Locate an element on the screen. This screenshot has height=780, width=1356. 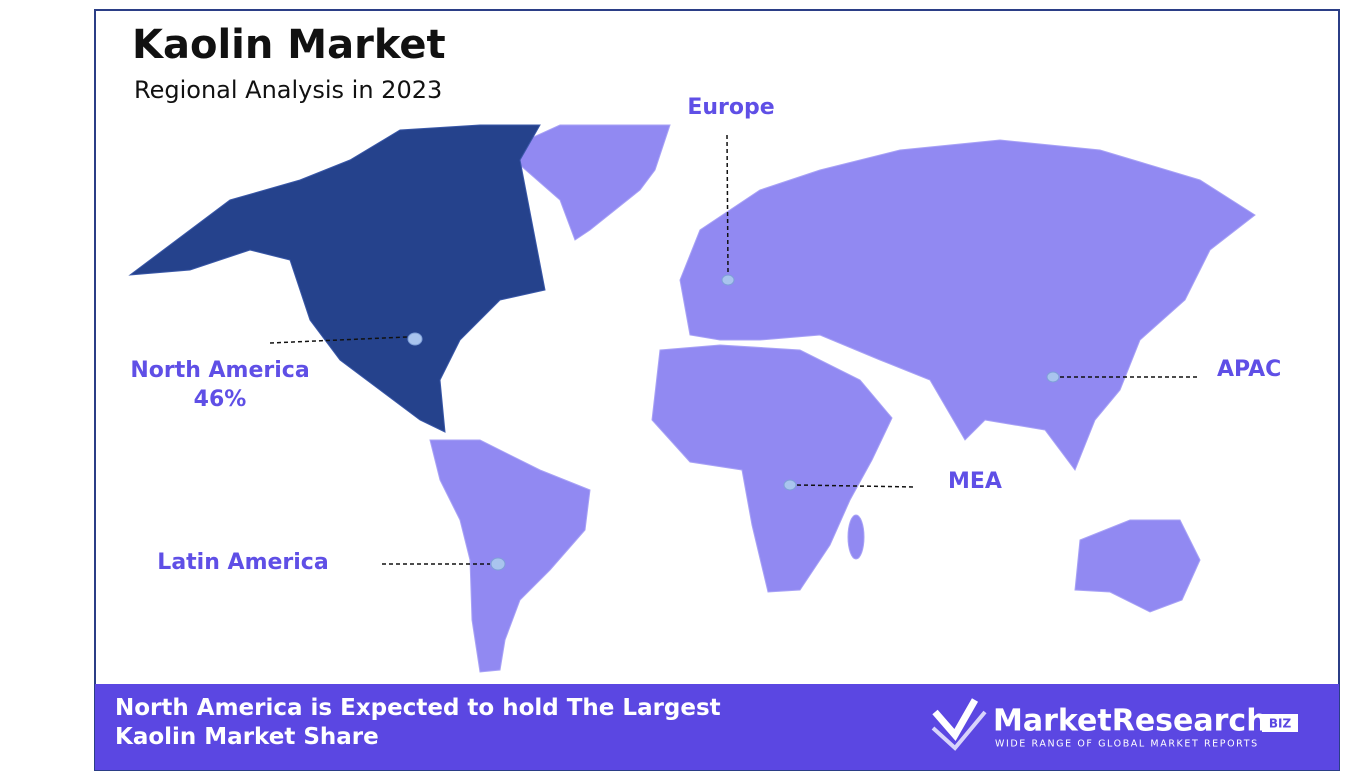
africa is located at coordinates (772, 468).